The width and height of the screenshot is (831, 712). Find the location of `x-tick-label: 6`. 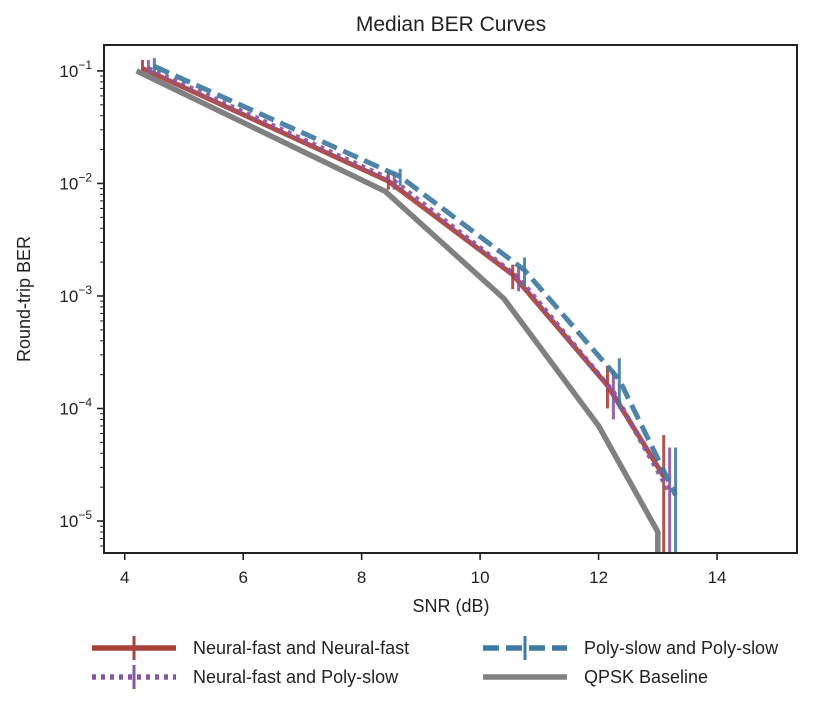

x-tick-label: 6 is located at coordinates (242, 577).